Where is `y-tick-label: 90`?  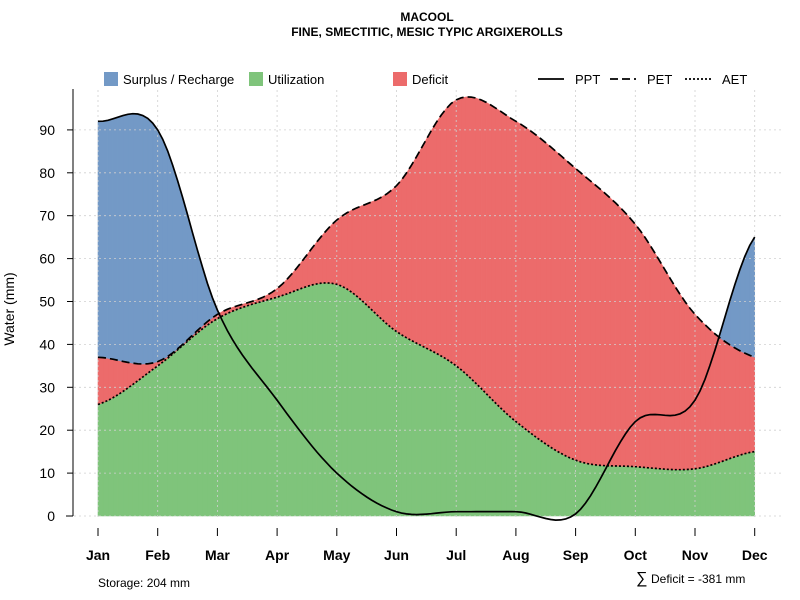
y-tick-label: 90 is located at coordinates (47, 130).